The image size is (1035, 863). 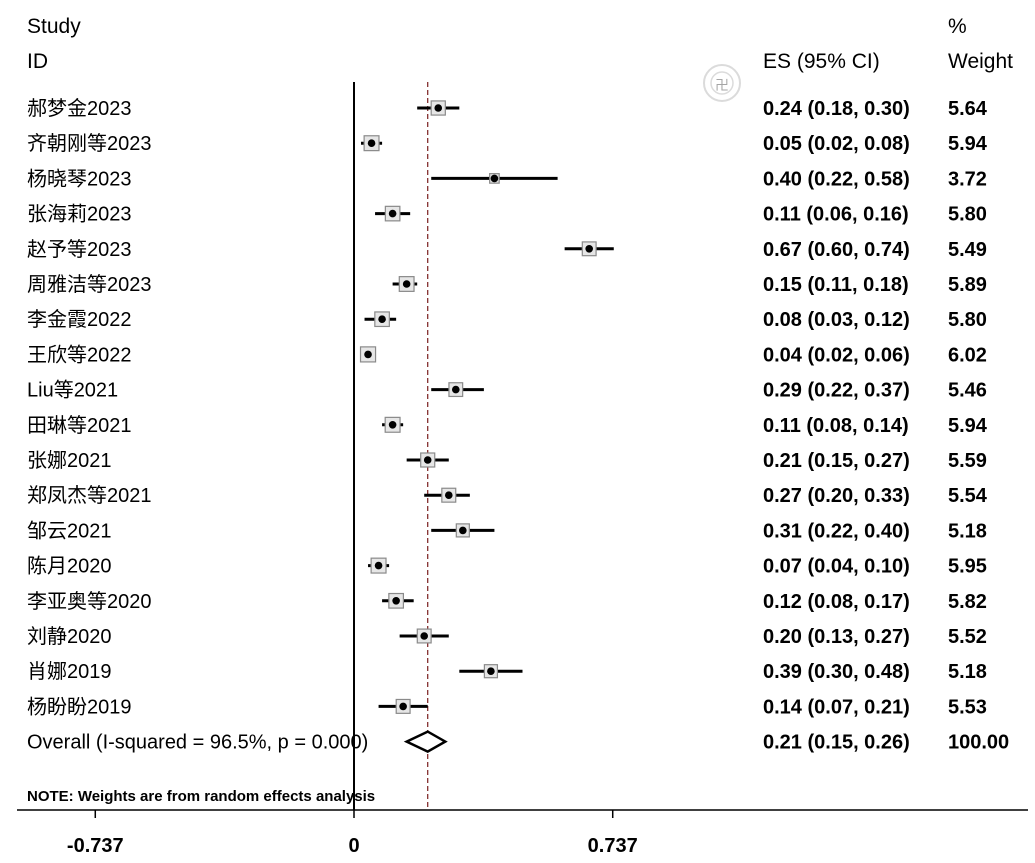 I want to click on study-label: 郑凤杰等2021, so click(x=89, y=495).